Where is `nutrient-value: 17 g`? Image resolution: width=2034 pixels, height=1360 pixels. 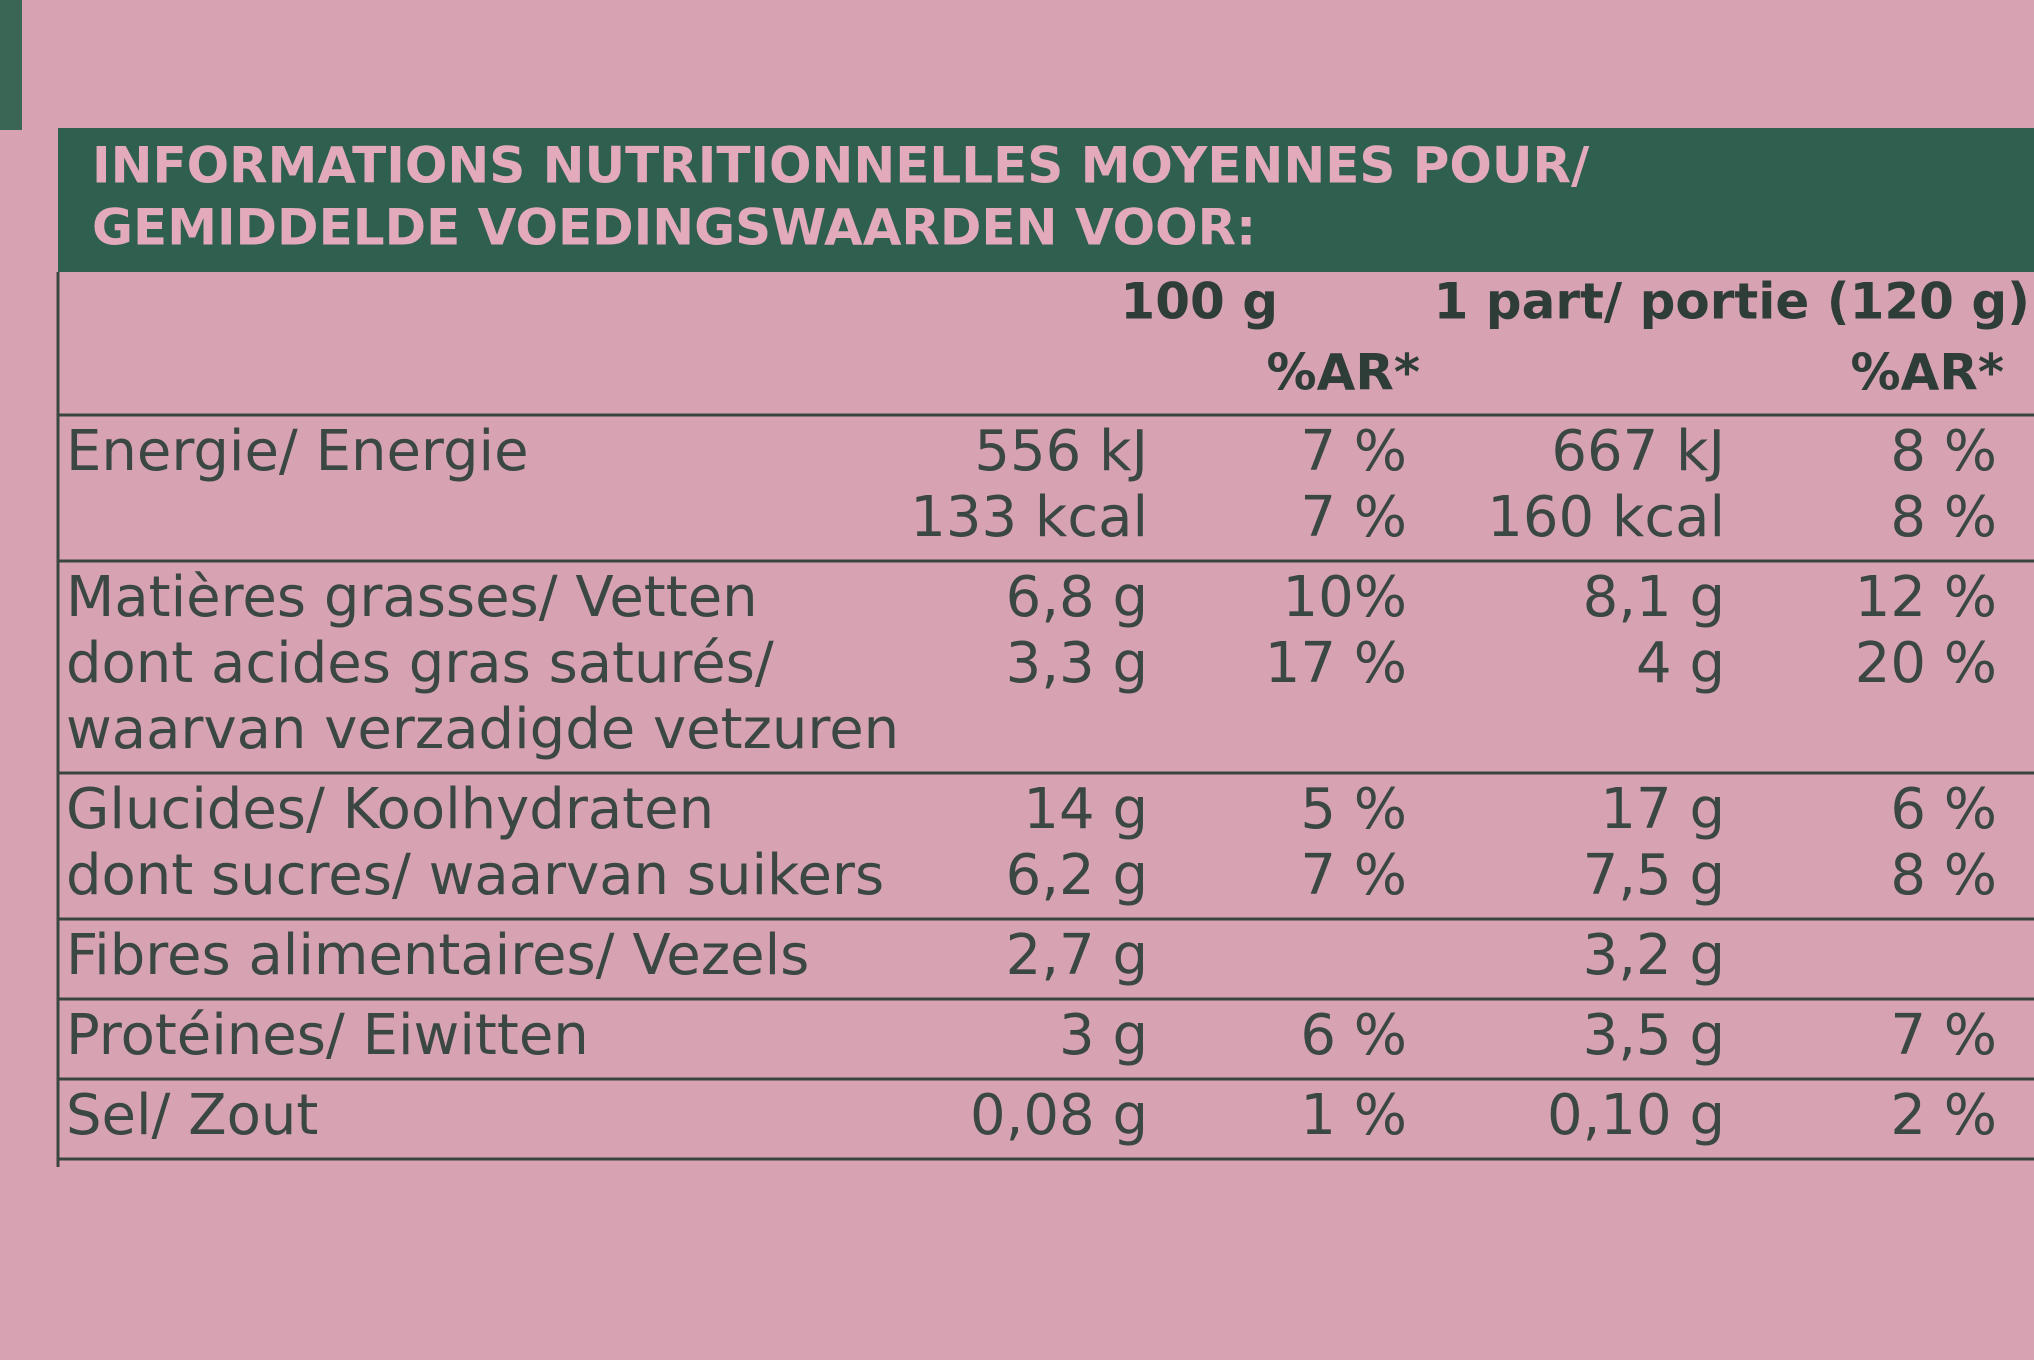 nutrient-value: 17 g is located at coordinates (1662, 809).